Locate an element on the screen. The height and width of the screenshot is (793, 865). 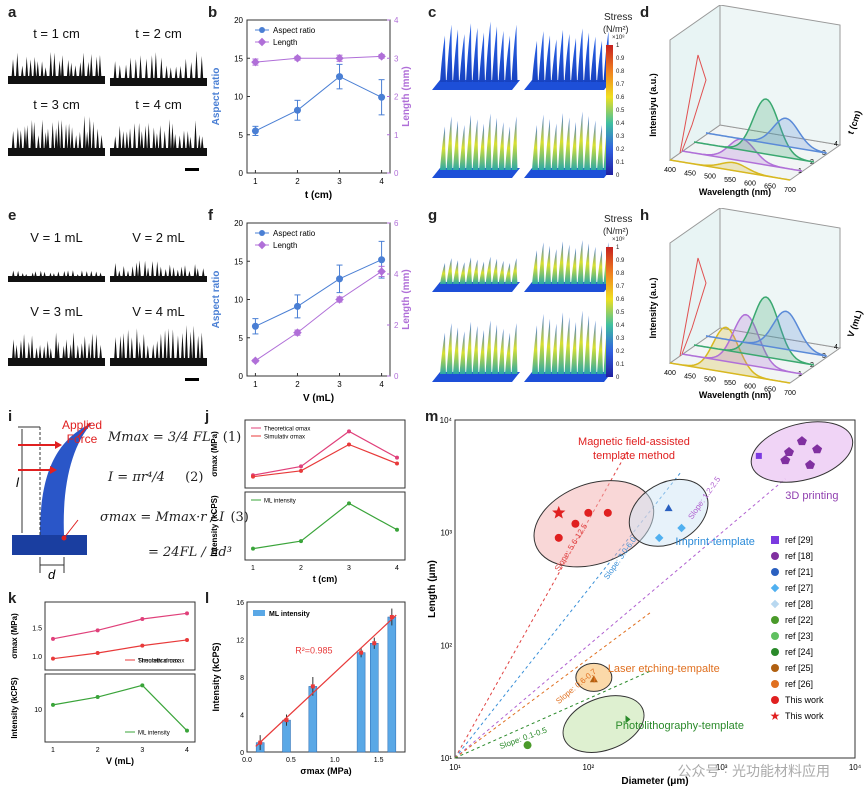
colorbar-tick: 0.4 is located at coordinates (620, 326).